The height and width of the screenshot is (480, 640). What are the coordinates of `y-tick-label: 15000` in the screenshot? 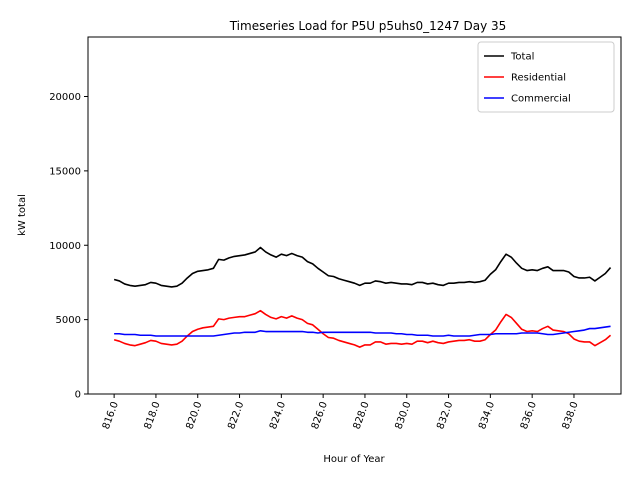 It's located at (65, 171).